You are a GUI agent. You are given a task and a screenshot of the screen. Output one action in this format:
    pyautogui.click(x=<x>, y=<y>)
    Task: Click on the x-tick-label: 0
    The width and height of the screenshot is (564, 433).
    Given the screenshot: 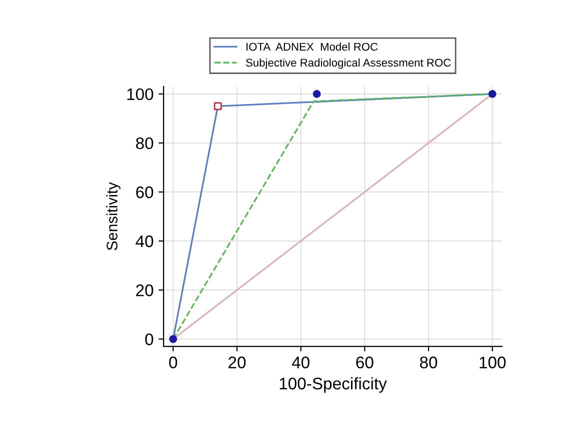 What is the action you would take?
    pyautogui.click(x=173, y=362)
    